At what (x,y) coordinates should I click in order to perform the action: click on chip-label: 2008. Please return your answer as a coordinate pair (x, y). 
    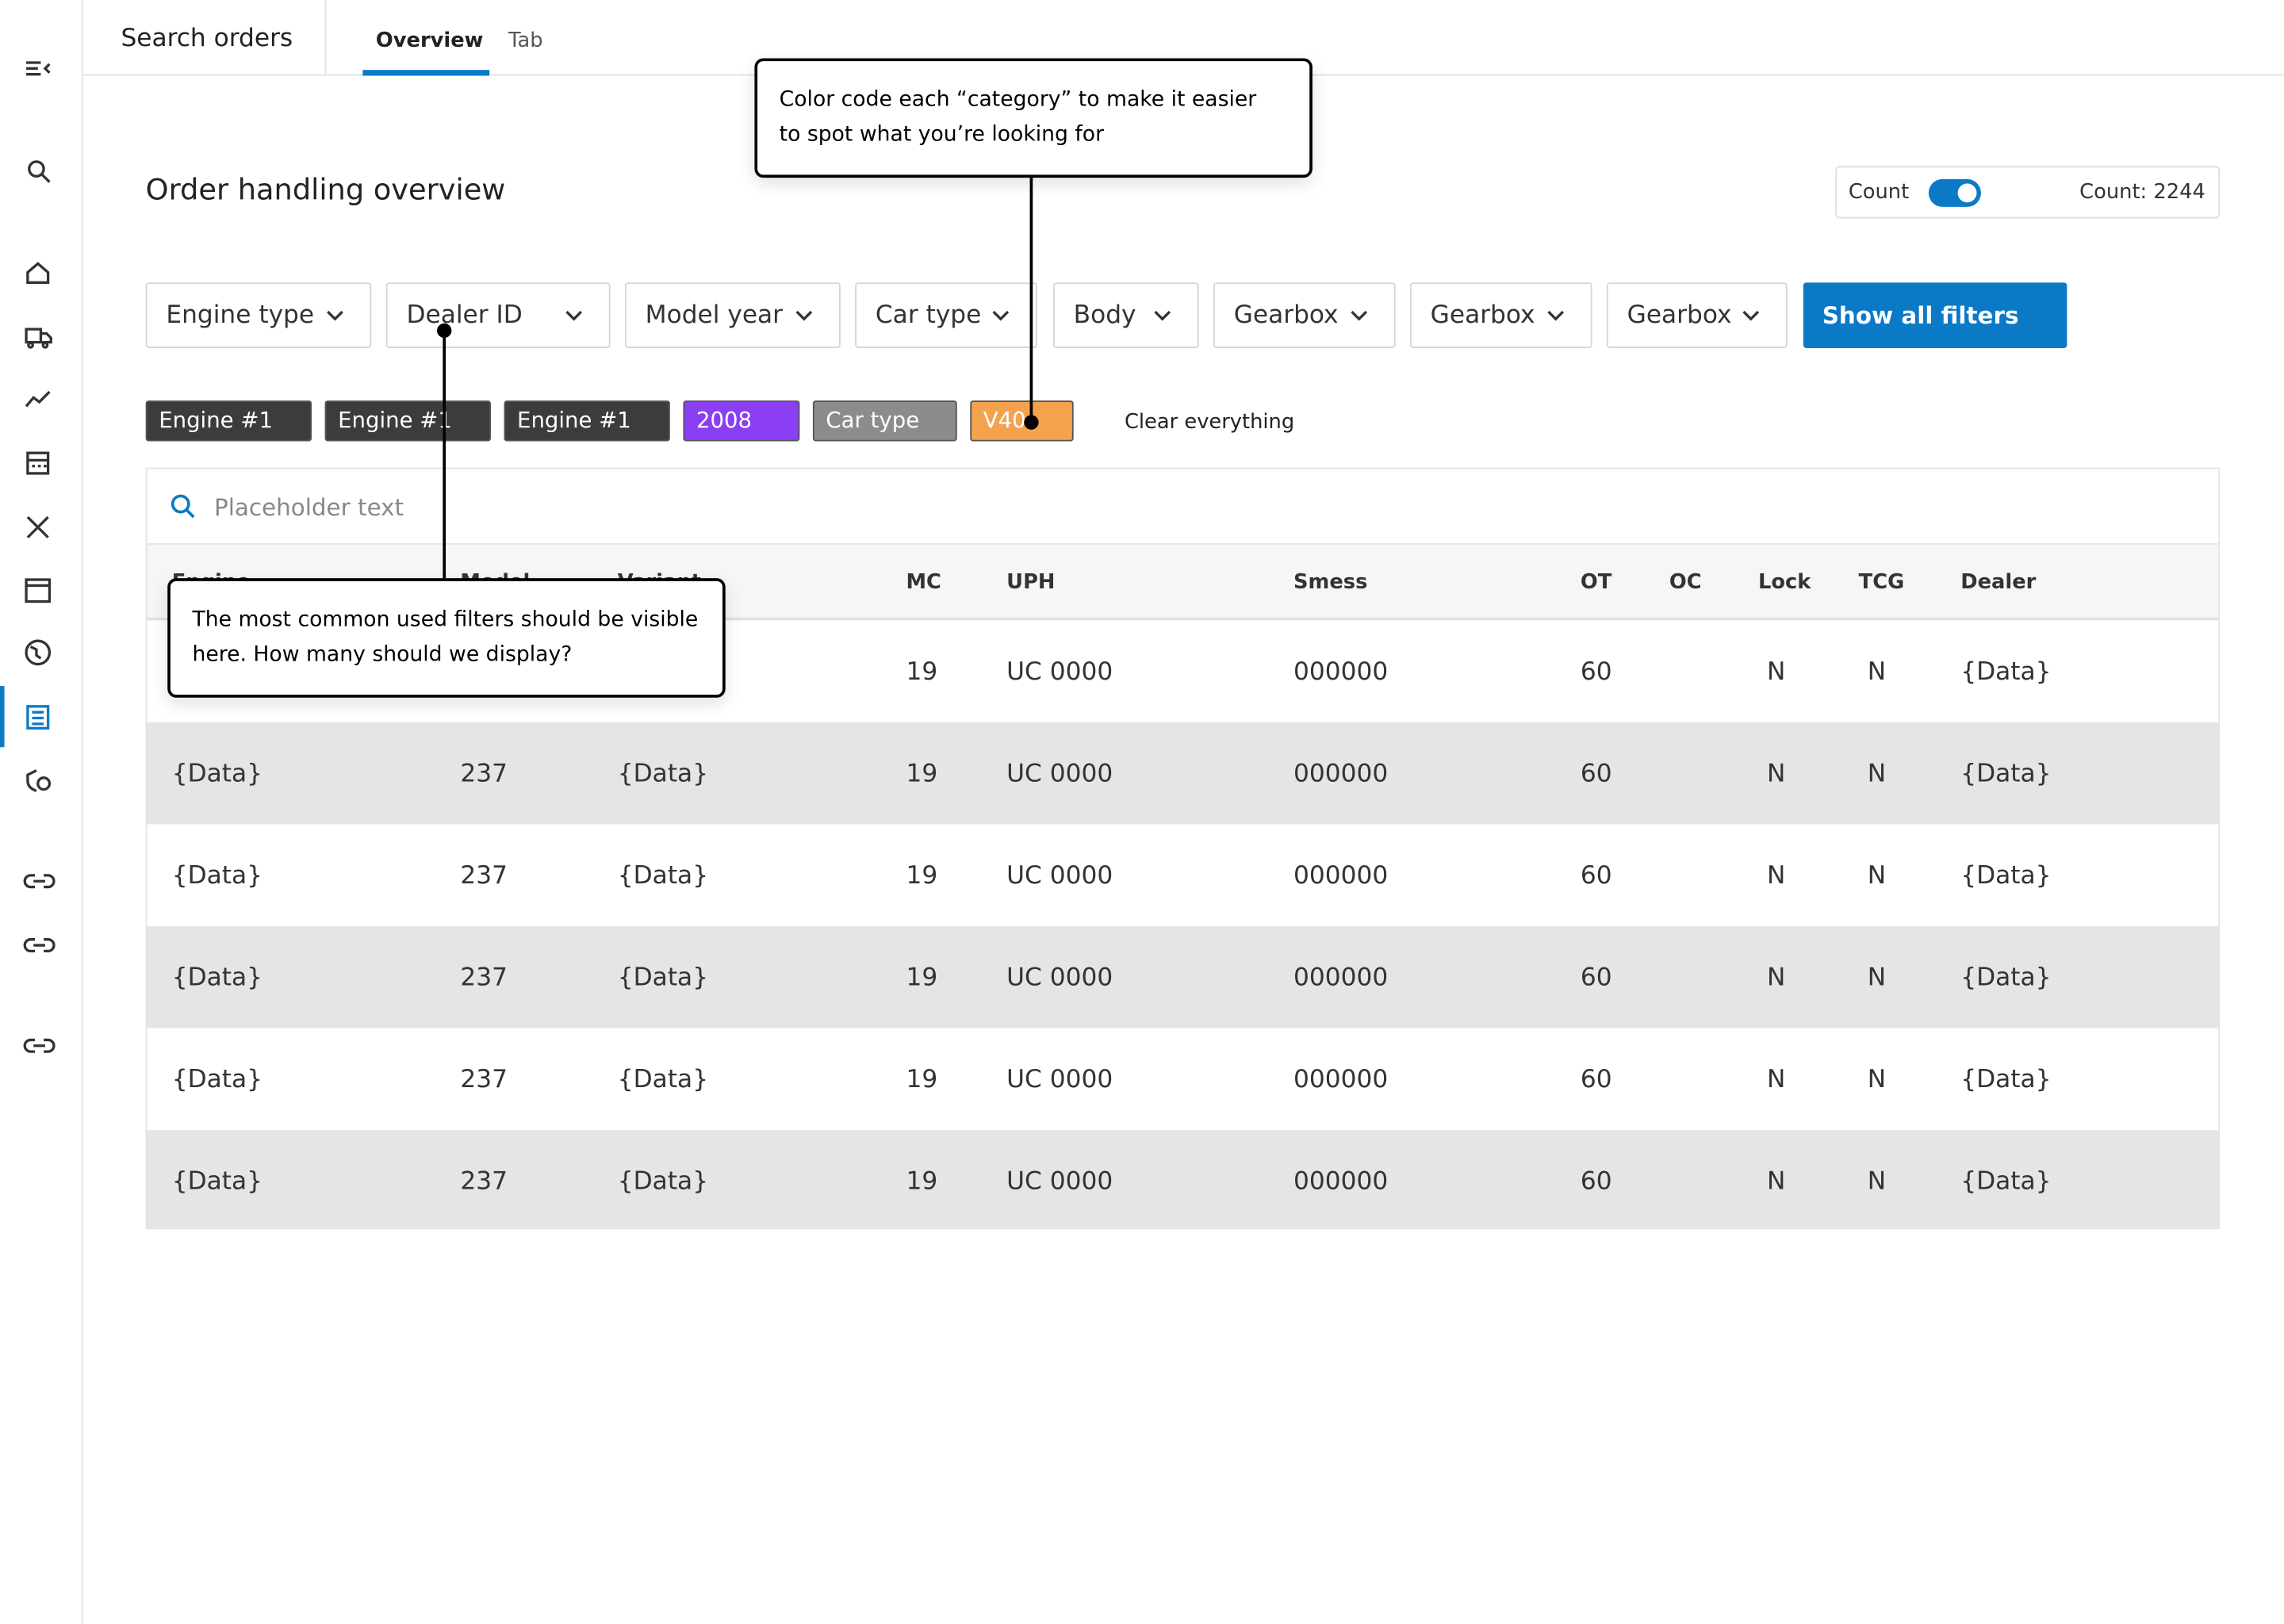
    Looking at the image, I should click on (724, 421).